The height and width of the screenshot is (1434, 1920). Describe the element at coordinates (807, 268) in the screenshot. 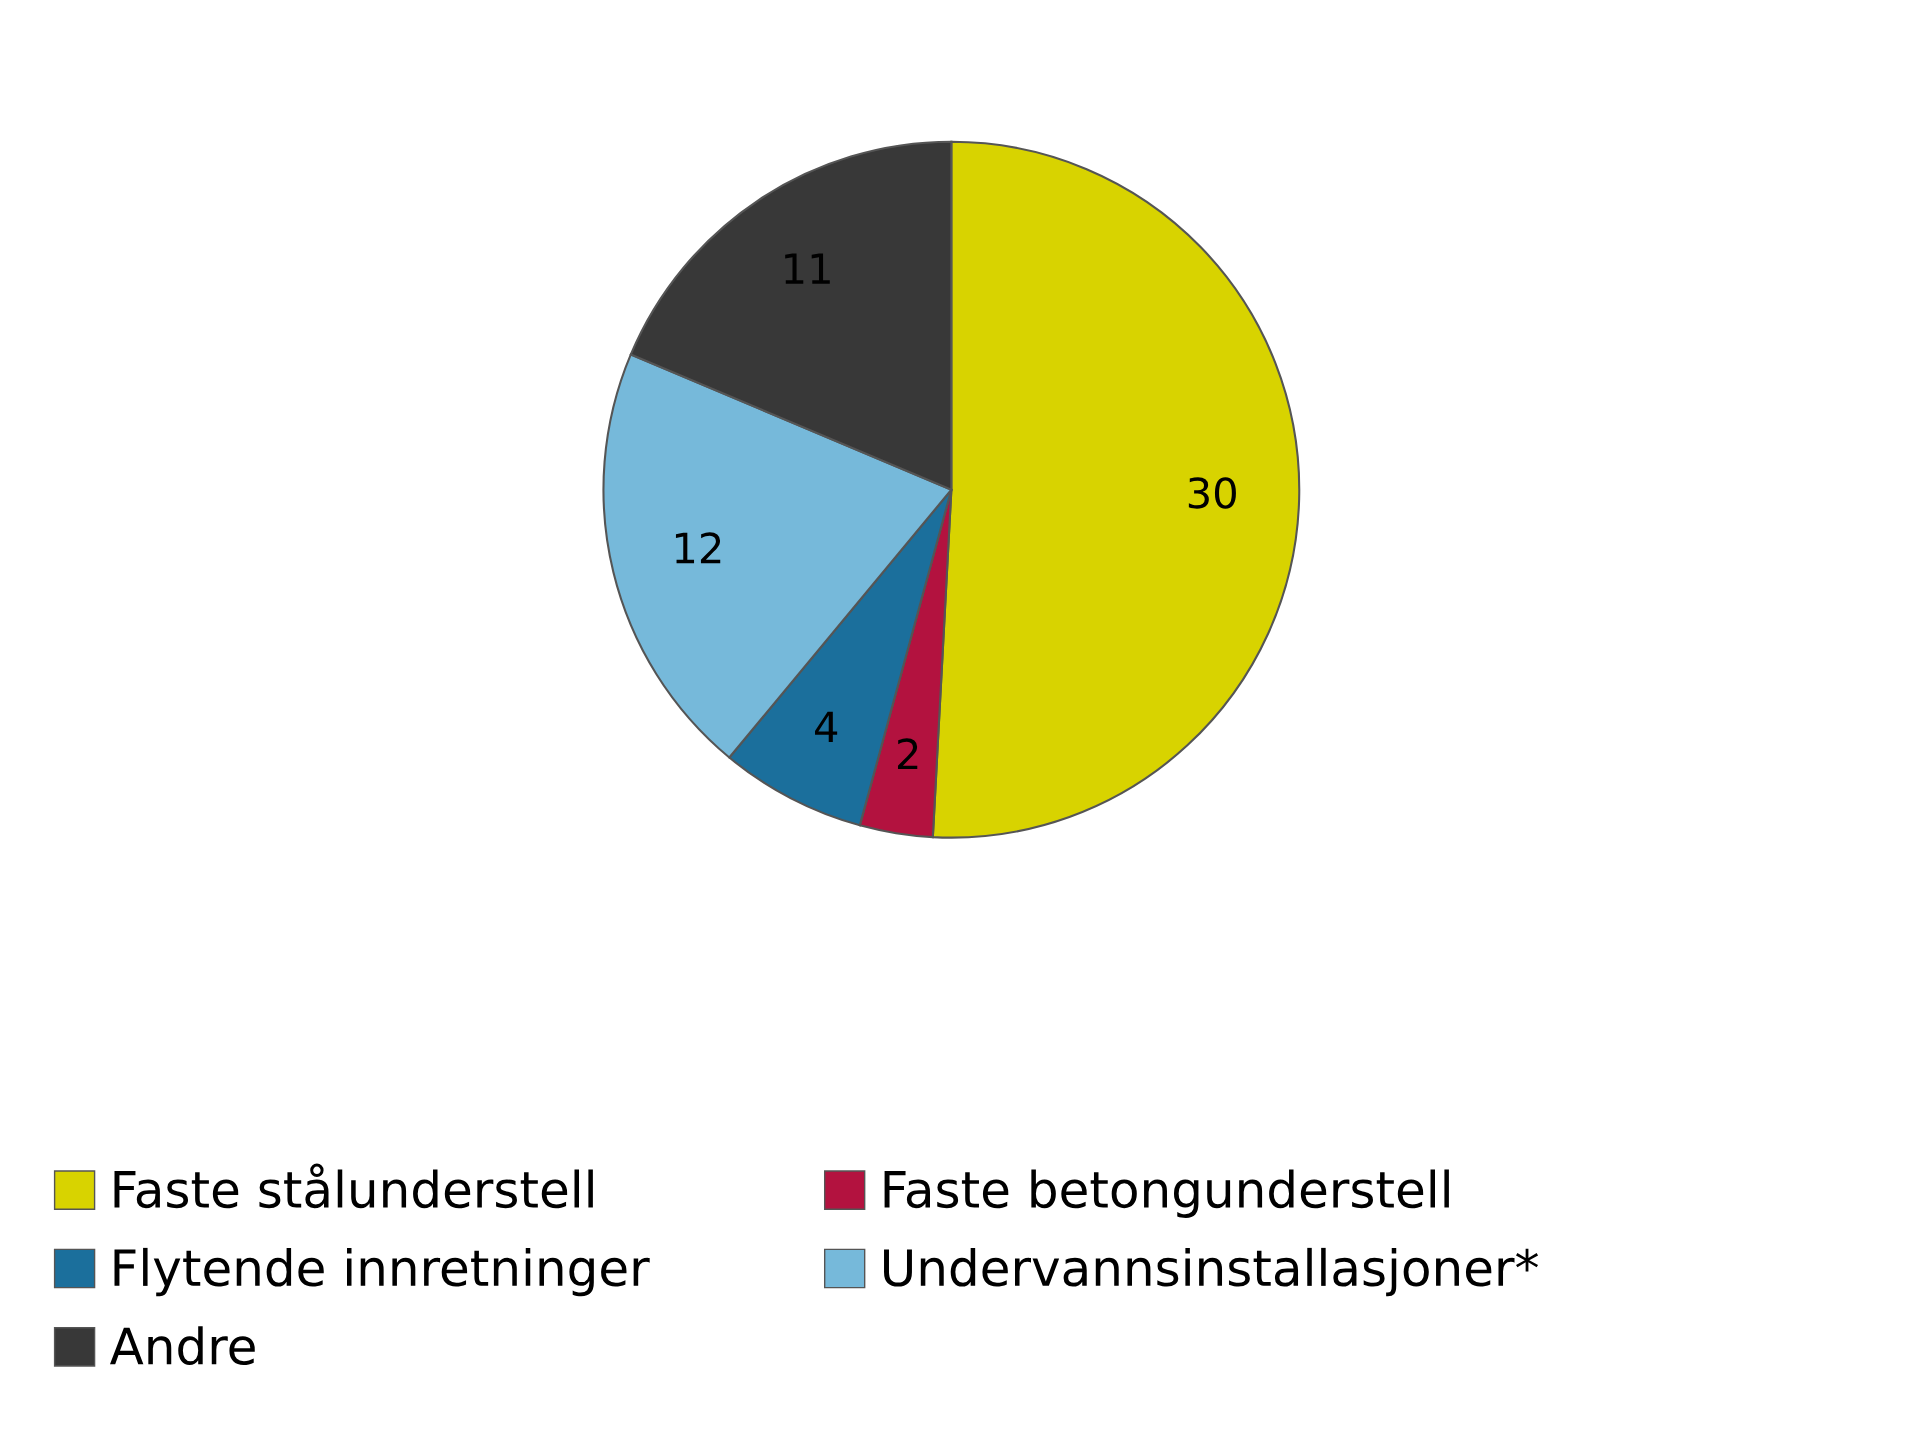

I see `data-label: 11` at that location.